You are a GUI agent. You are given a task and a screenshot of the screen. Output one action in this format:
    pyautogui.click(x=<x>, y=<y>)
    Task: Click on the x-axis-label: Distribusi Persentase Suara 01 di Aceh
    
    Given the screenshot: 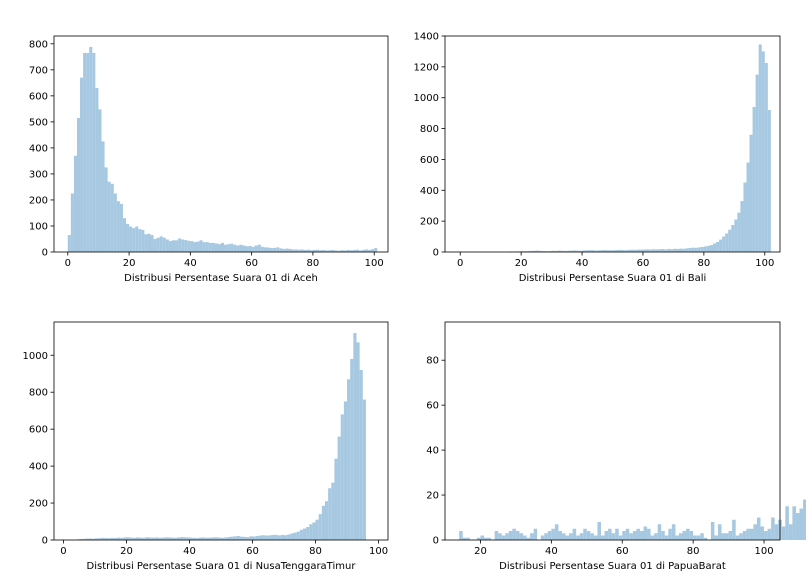 What is the action you would take?
    pyautogui.click(x=221, y=278)
    